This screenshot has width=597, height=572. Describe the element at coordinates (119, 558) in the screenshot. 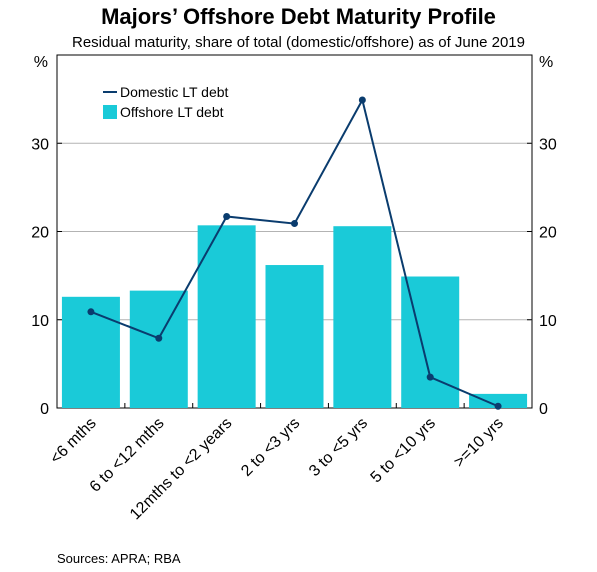

I see `chart-source: Sources: APRA; RBA` at that location.